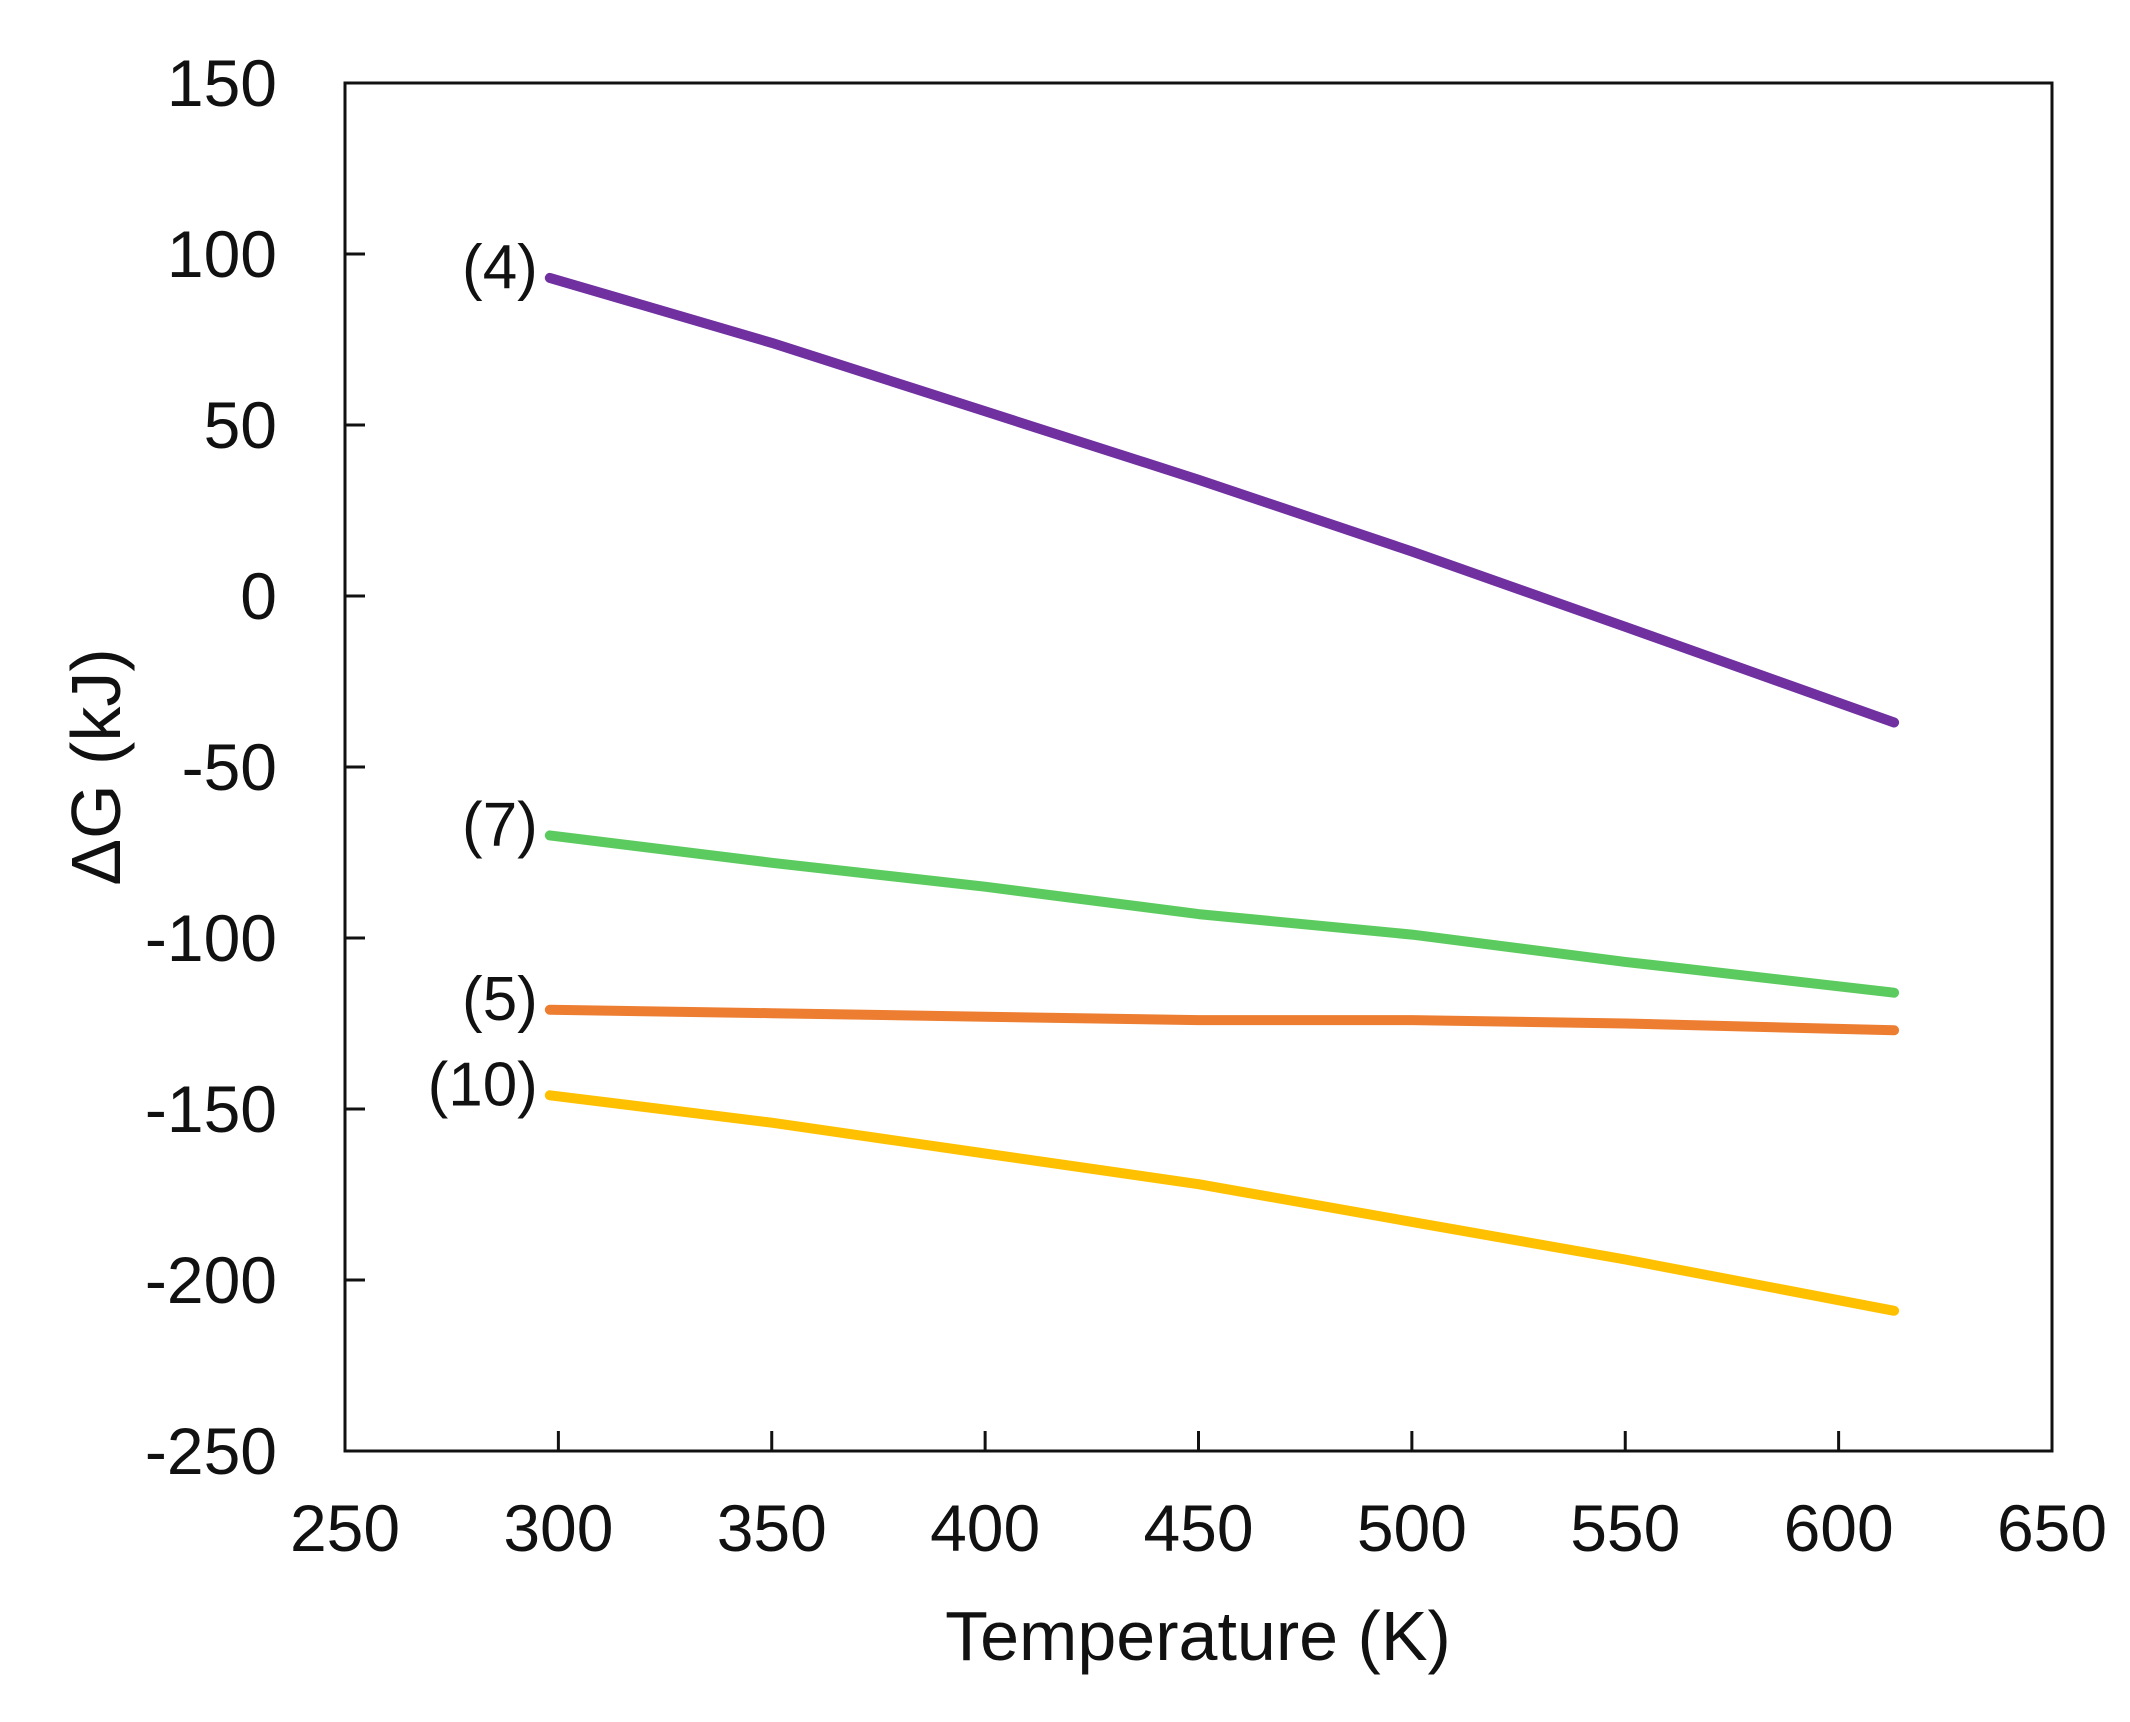 The height and width of the screenshot is (1722, 2130). I want to click on y-tick-label--150: -150, so click(211, 1109).